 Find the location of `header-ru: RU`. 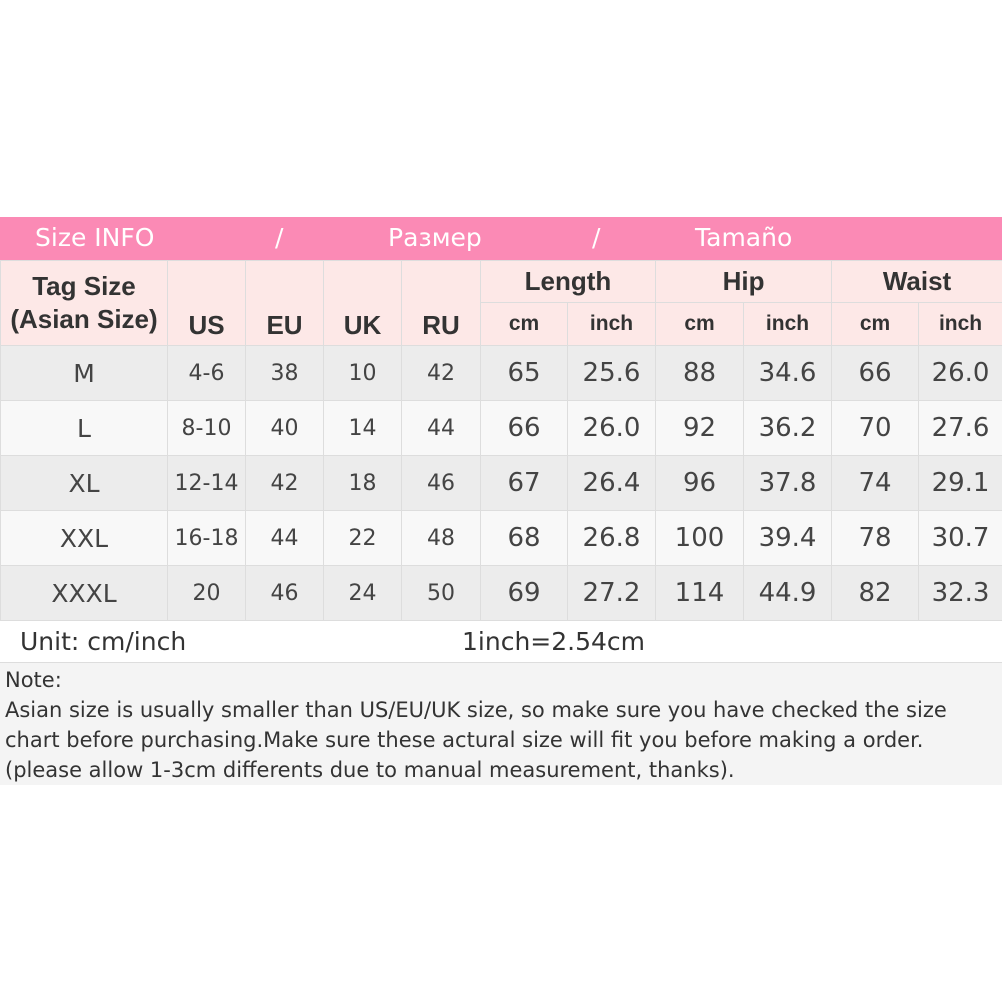

header-ru: RU is located at coordinates (441, 303).